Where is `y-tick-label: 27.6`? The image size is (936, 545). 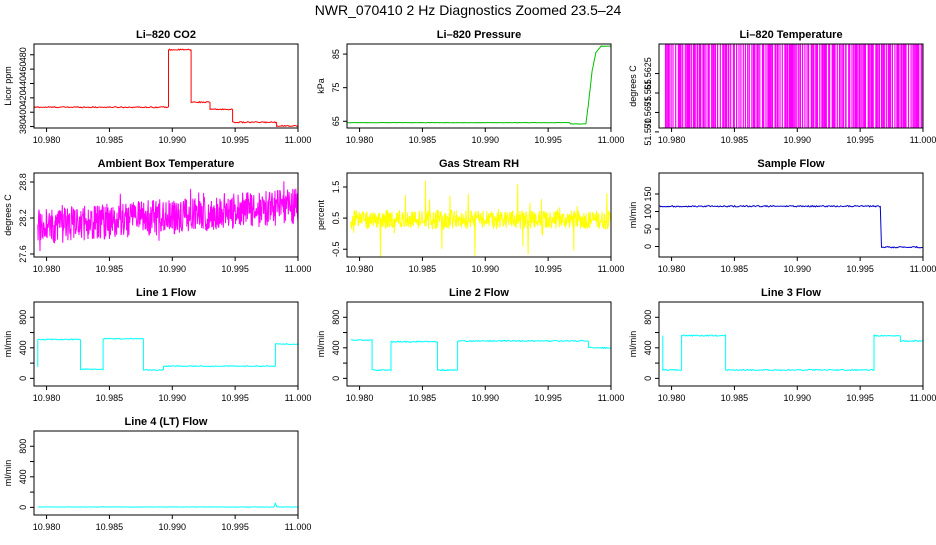 y-tick-label: 27.6 is located at coordinates (23, 254).